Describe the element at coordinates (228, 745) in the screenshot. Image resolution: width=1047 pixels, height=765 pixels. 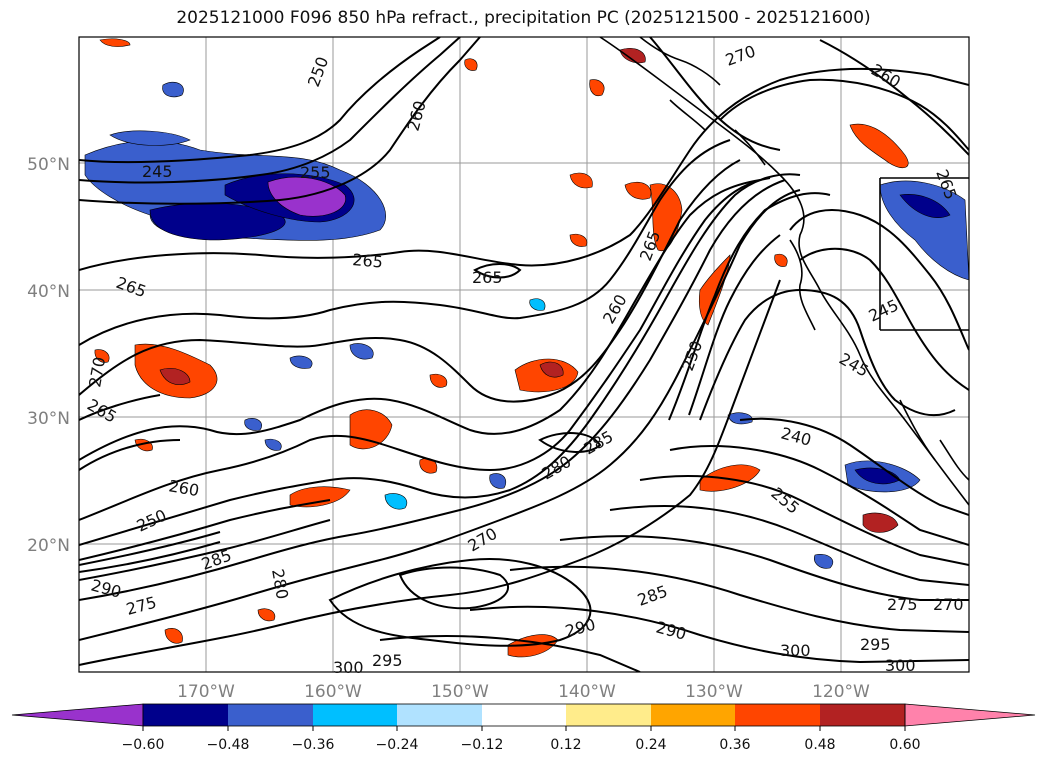
I see `colorbar-tick-label: −0.48` at that location.